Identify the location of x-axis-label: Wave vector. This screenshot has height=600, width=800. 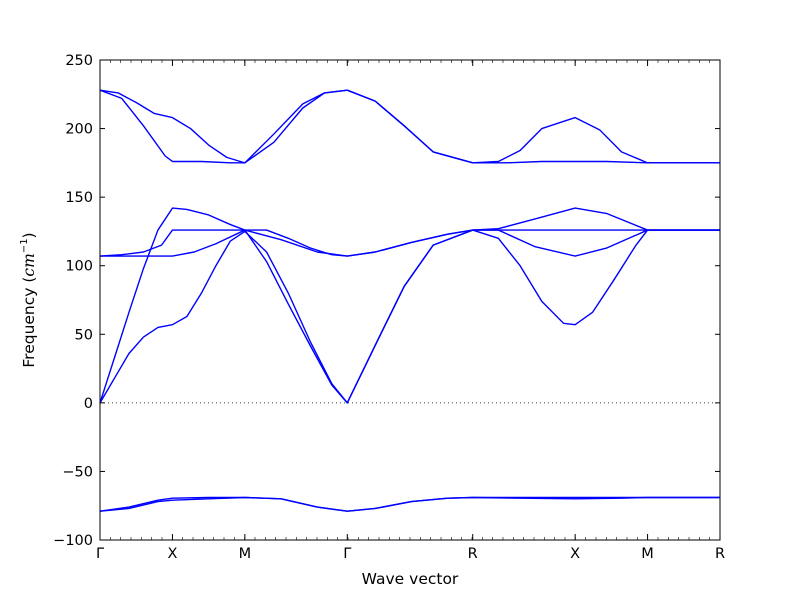
(410, 579).